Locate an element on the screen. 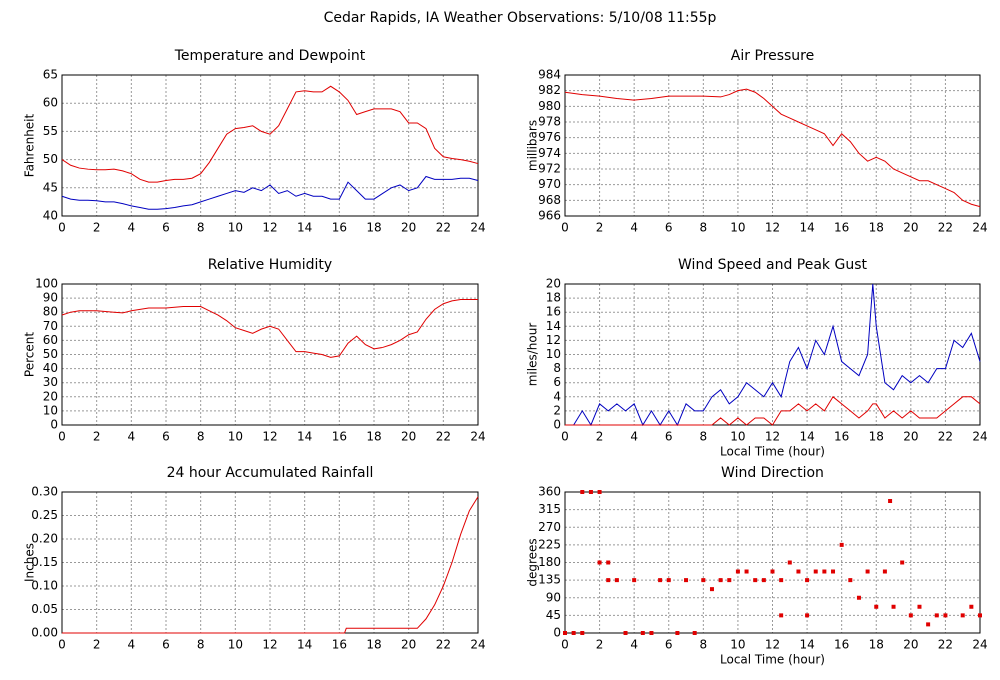 The image size is (1000, 680). y-tick-label: 8 is located at coordinates (557, 368).